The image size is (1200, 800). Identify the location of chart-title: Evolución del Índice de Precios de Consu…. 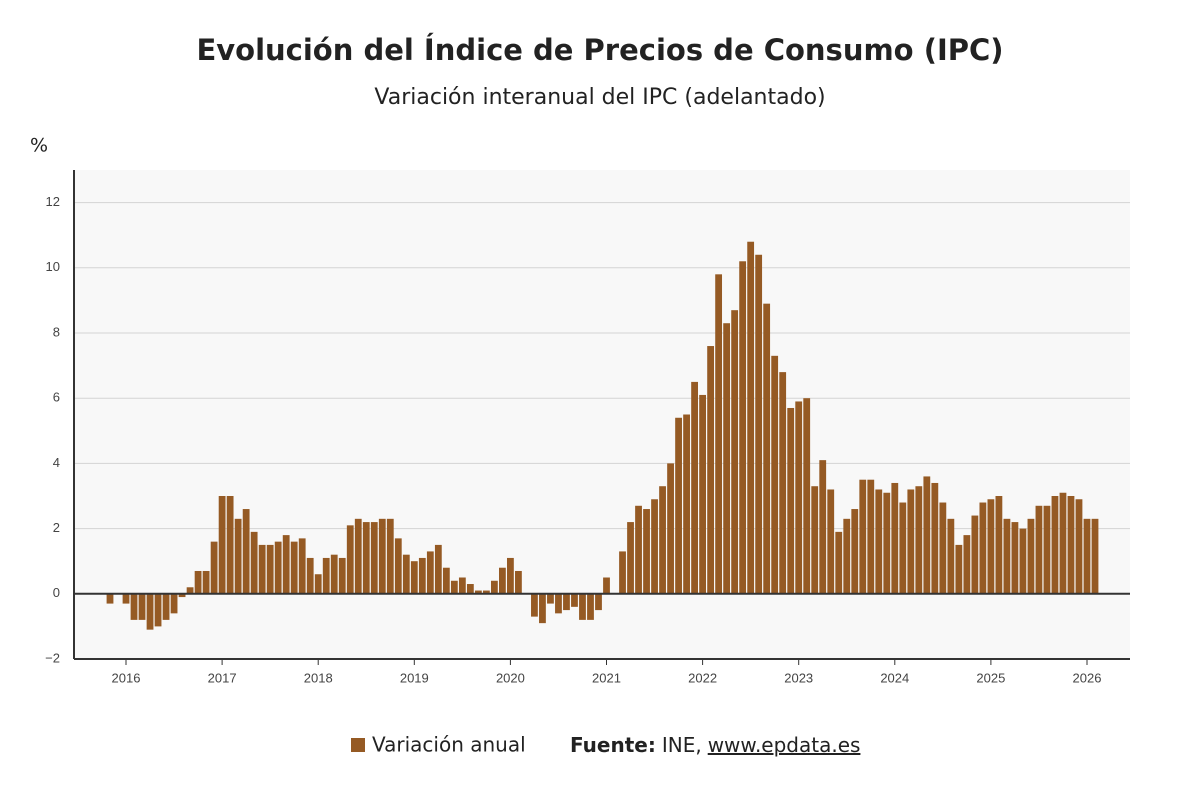
(599, 50).